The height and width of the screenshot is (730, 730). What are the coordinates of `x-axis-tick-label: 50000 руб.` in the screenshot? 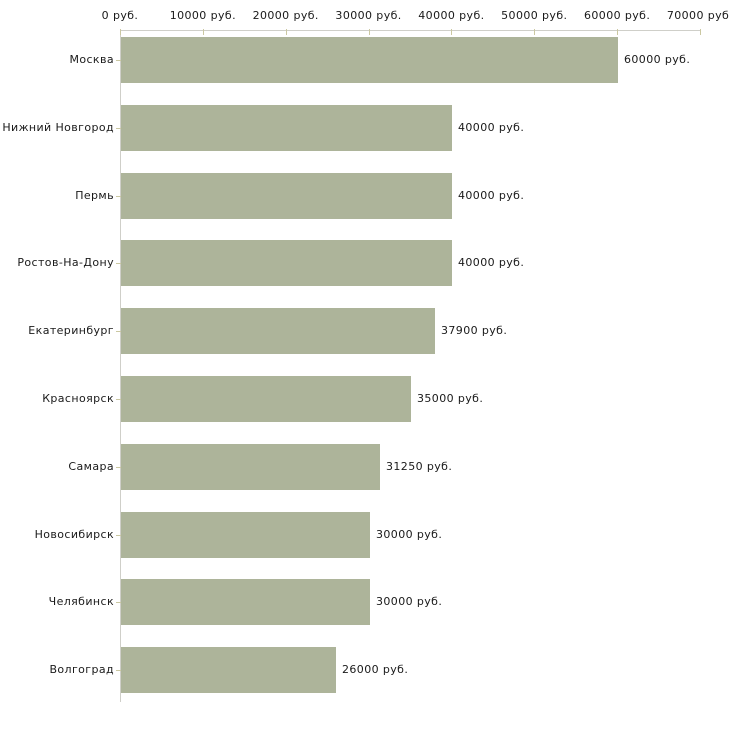 It's located at (534, 15).